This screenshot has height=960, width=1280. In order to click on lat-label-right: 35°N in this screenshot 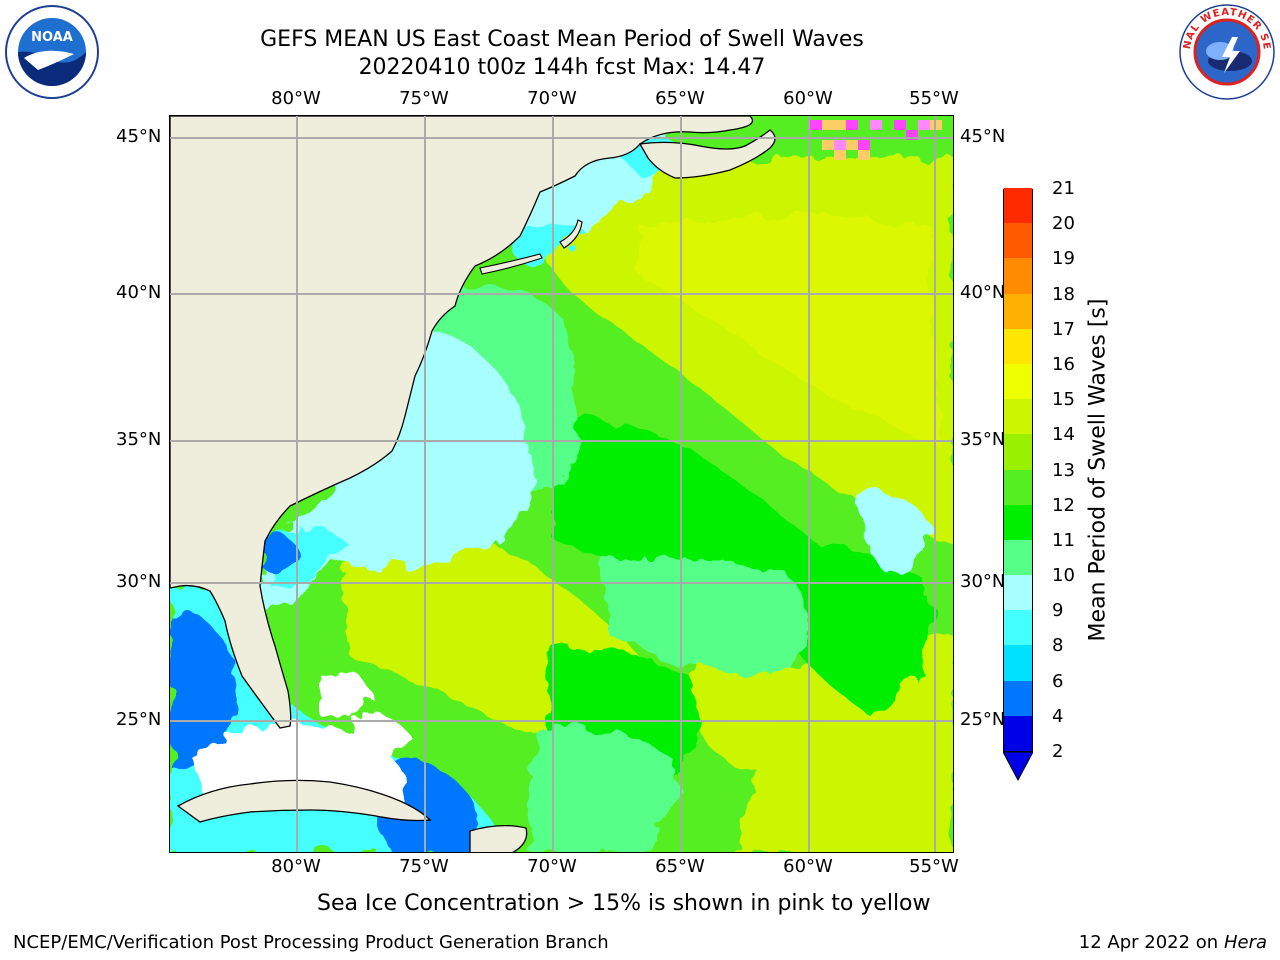, I will do `click(983, 439)`.